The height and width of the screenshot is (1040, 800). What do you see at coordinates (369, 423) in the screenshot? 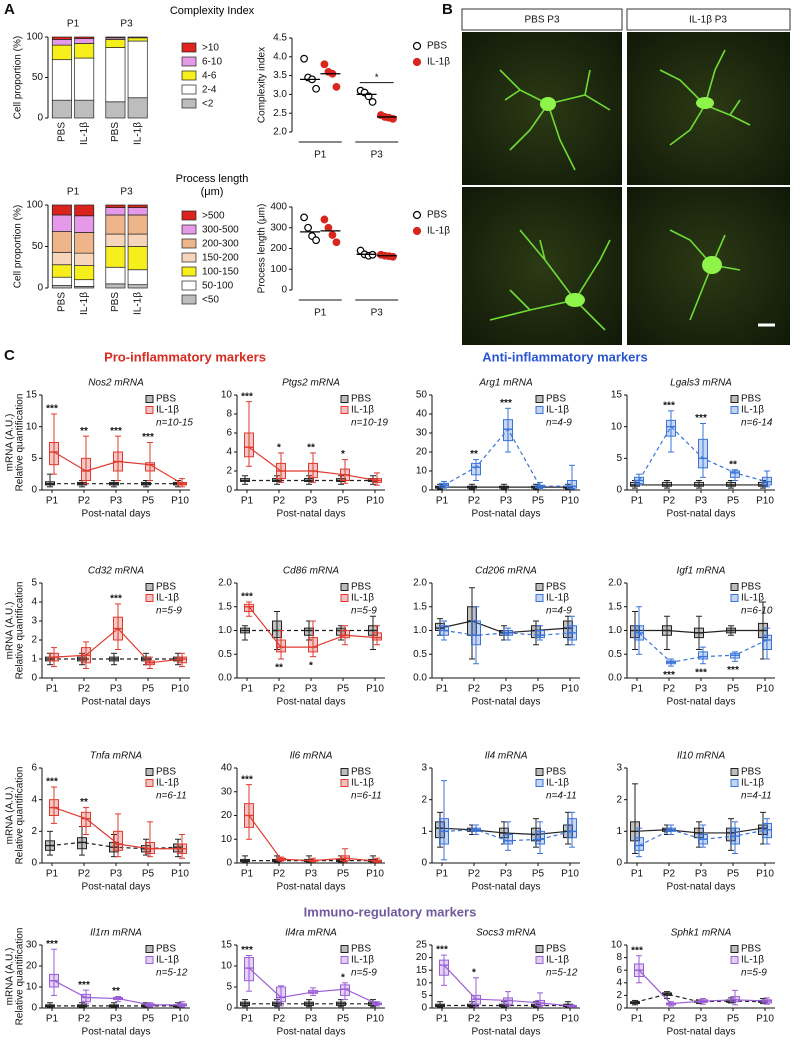
I see `sample-size-note: n=10-19` at bounding box center [369, 423].